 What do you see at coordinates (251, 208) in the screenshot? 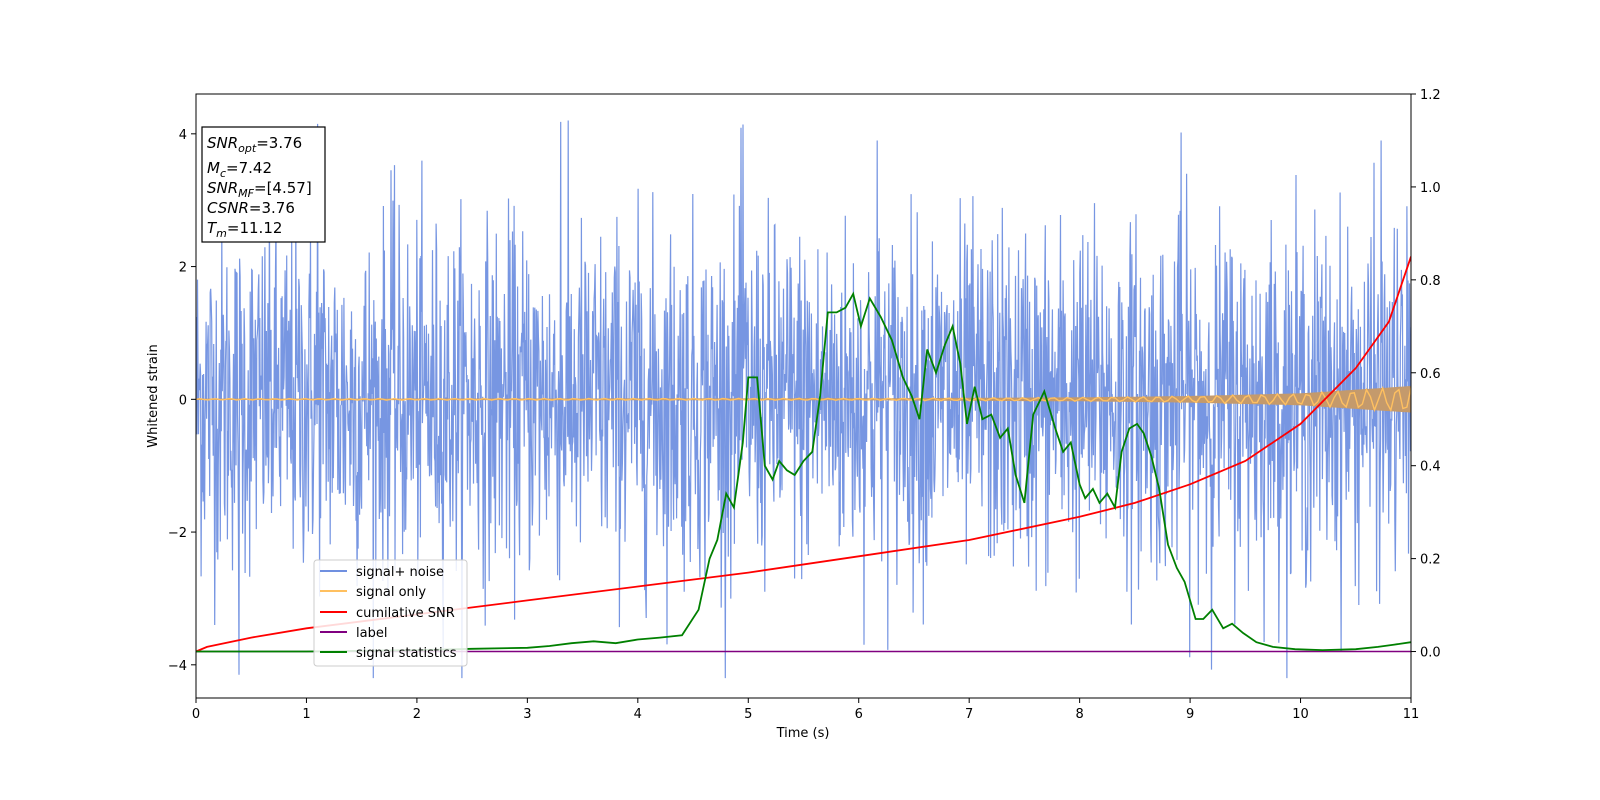
I see `csnr-text: CSNR=3.76` at bounding box center [251, 208].